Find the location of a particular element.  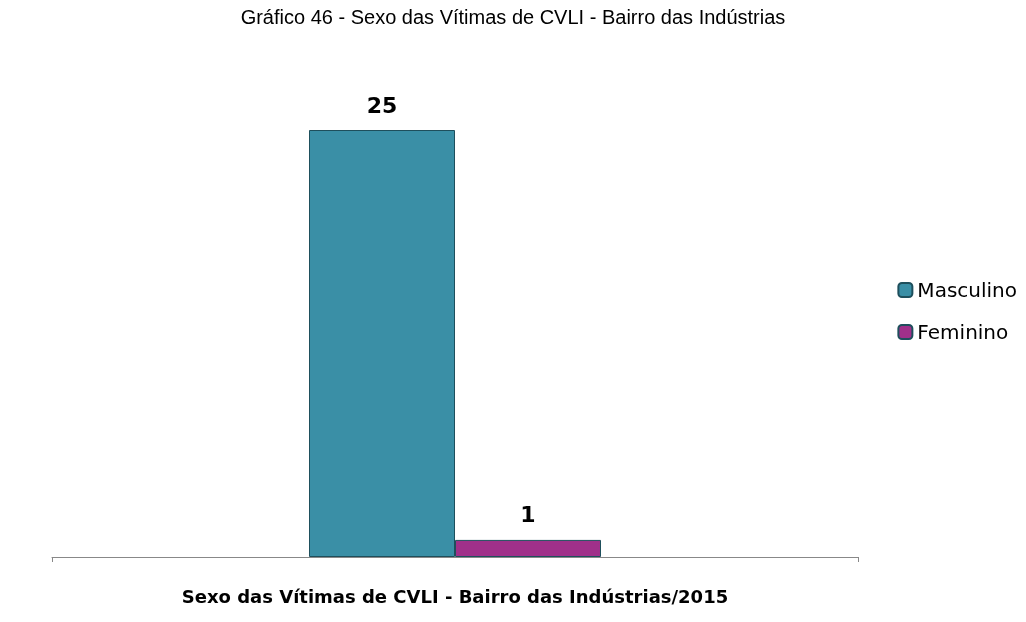

chart-title: Gráfico 46 - Sexo das Vítimas de CVLI - Bairro das Indústrias is located at coordinates (513, 17).